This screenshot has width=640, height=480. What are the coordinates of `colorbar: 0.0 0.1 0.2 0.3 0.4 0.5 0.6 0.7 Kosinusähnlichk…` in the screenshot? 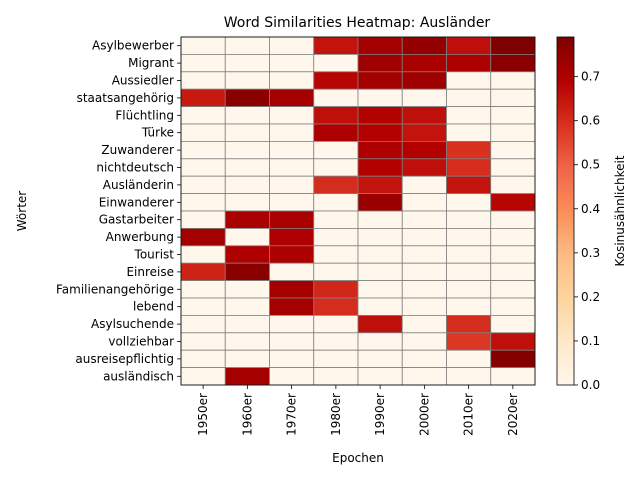 It's located at (591, 214).